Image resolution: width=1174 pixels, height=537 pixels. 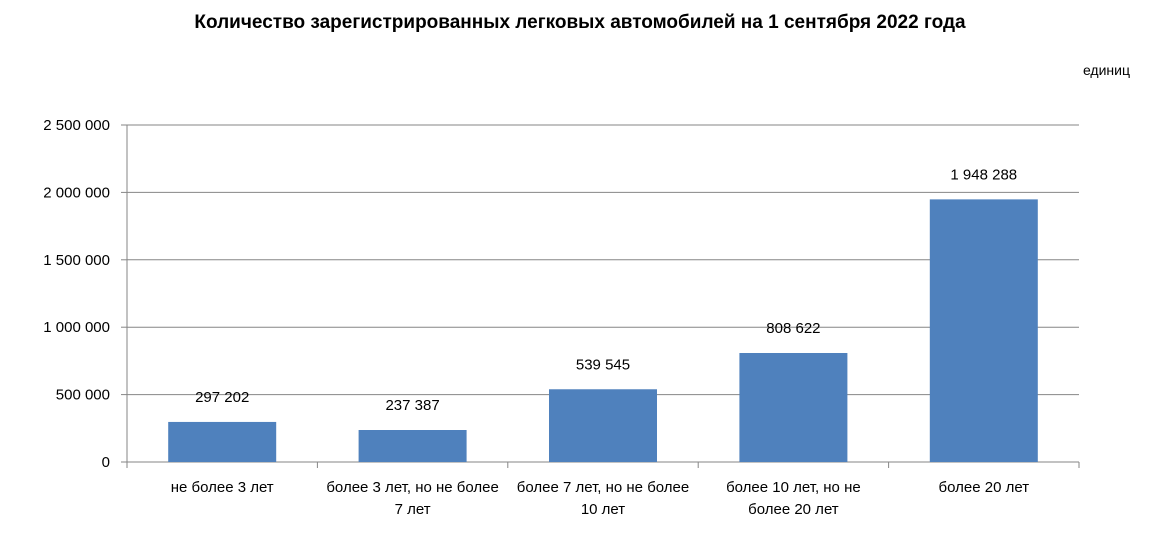 I want to click on data-label: 808 622, so click(x=793, y=328).